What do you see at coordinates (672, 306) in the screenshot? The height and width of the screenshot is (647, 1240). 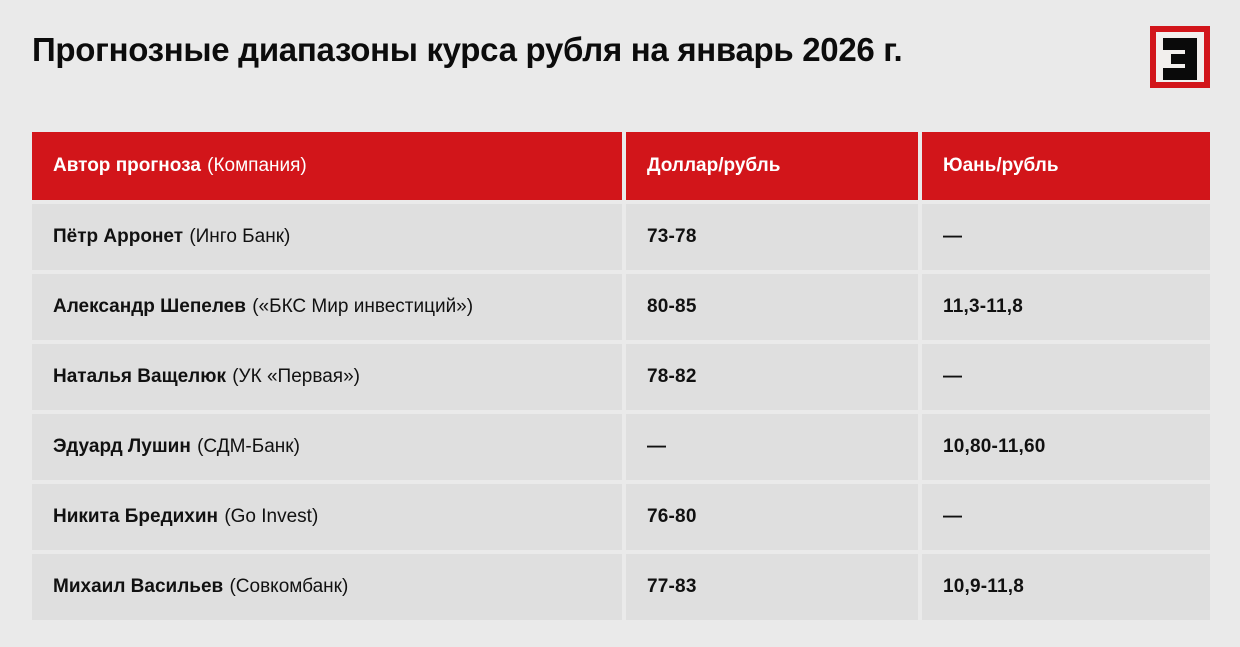 I see `usd-rub-range: 80-85` at bounding box center [672, 306].